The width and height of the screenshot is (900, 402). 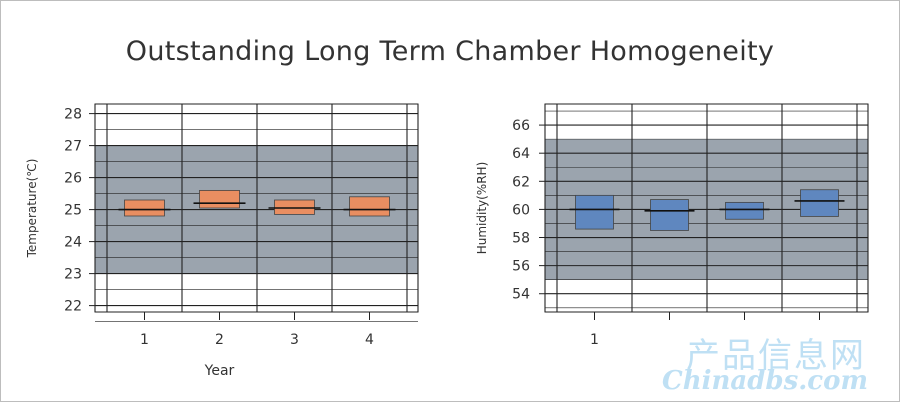 What do you see at coordinates (765, 381) in the screenshot?
I see `watermark-url-text: Chinadbs.com` at bounding box center [765, 381].